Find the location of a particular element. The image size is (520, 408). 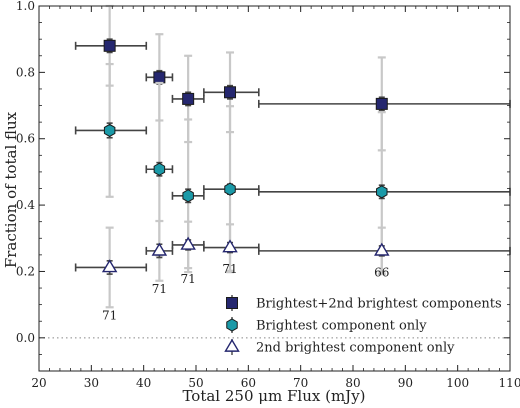

legend-entry-2: Brightest component only is located at coordinates (326, 325).